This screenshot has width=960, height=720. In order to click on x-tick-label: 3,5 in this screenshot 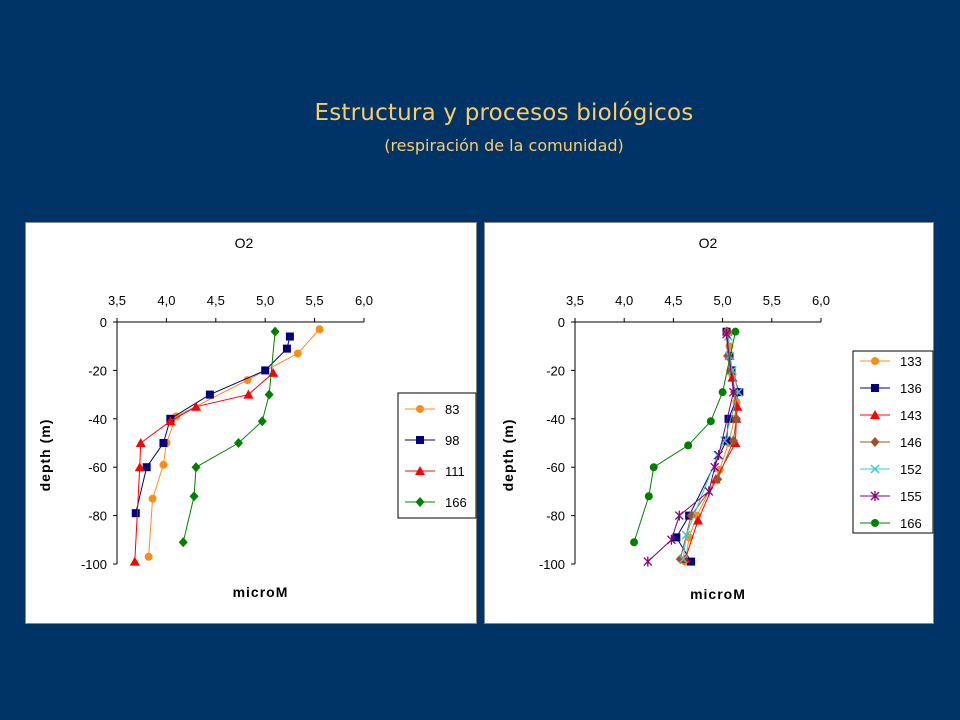, I will do `click(575, 300)`.